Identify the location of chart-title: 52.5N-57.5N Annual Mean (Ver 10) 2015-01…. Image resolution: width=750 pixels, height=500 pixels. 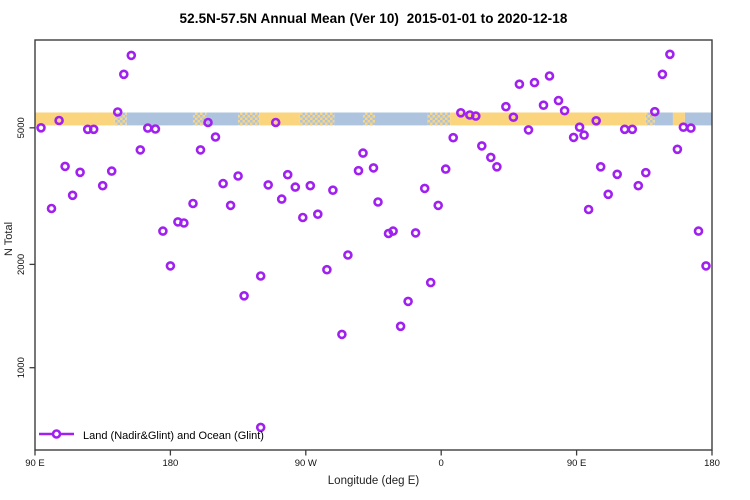
(373, 18).